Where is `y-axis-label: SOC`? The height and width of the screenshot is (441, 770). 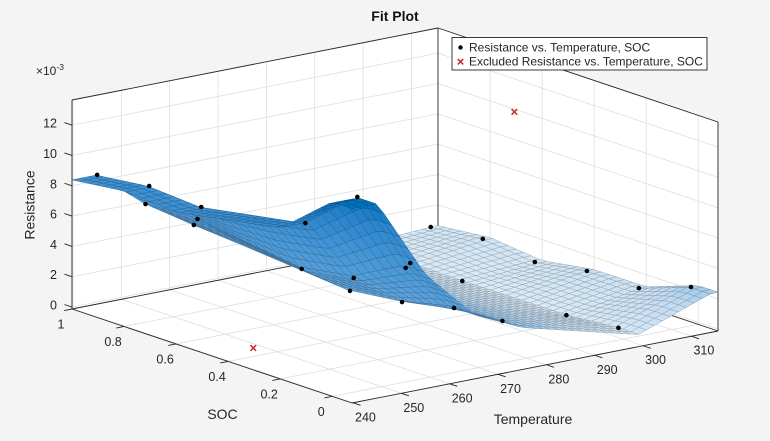
y-axis-label: SOC is located at coordinates (222, 414).